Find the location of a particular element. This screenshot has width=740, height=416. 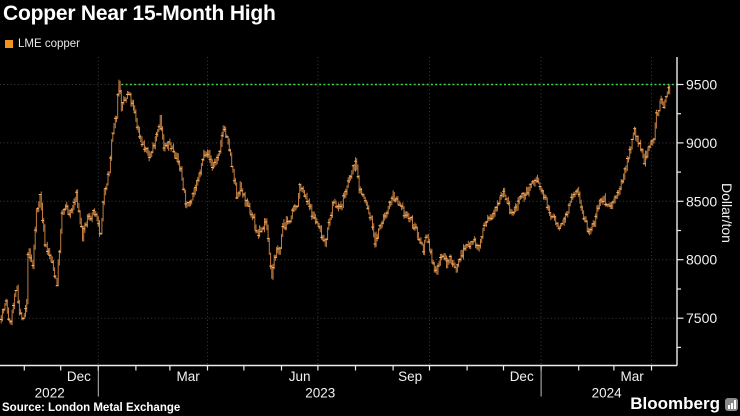

source-note: Source: London Metal Exchange is located at coordinates (91, 408).